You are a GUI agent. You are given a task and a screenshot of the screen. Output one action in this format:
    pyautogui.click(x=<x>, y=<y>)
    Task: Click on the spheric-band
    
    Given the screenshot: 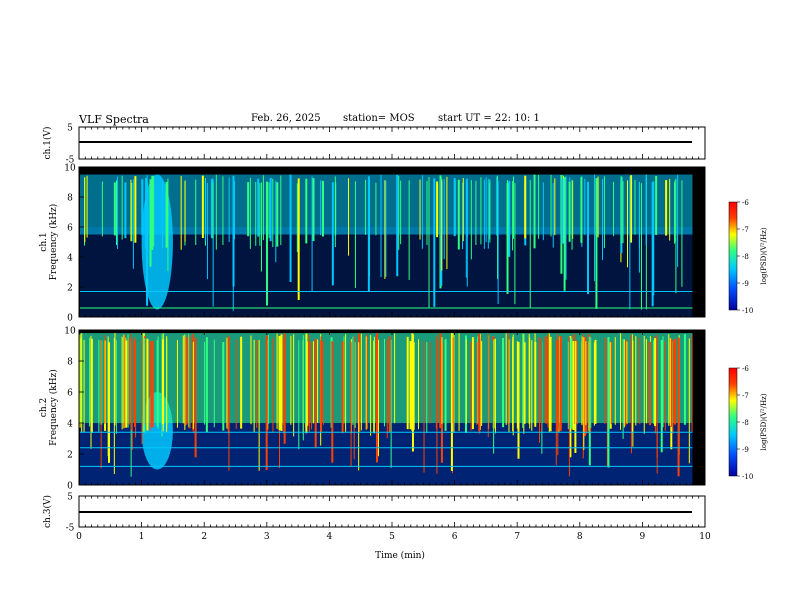 What is the action you would take?
    pyautogui.click(x=386, y=378)
    